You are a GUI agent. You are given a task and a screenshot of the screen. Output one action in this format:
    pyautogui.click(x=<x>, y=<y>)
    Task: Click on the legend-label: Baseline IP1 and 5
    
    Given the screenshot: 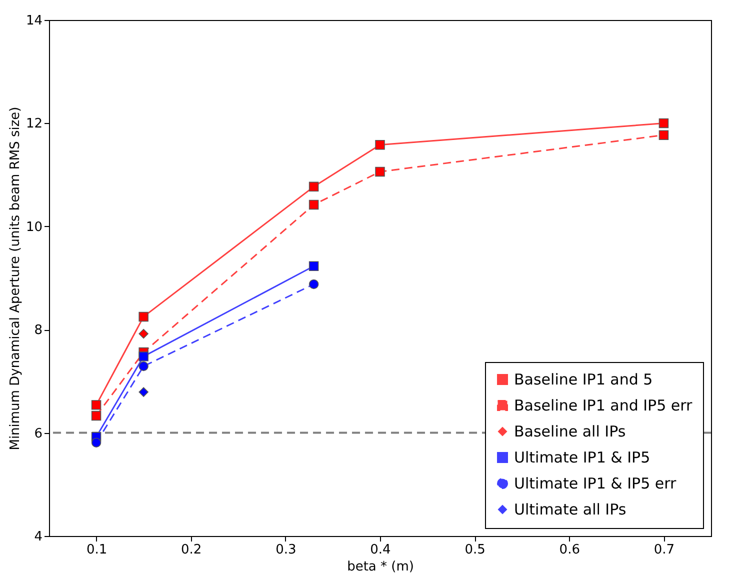 What is the action you would take?
    pyautogui.click(x=583, y=379)
    